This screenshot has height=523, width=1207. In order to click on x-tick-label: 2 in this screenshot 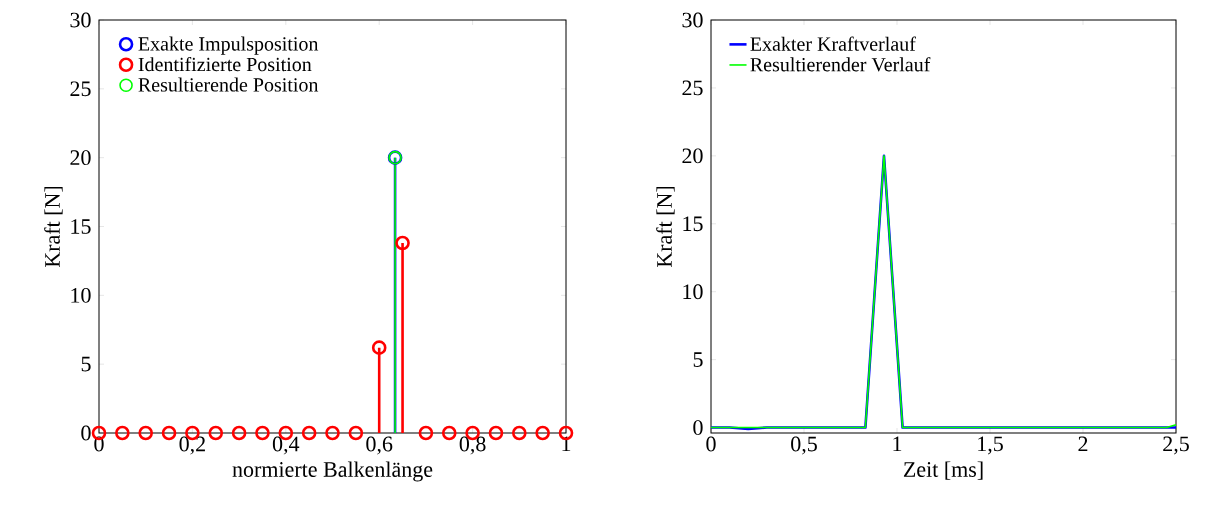, I will do `click(1083, 444)`.